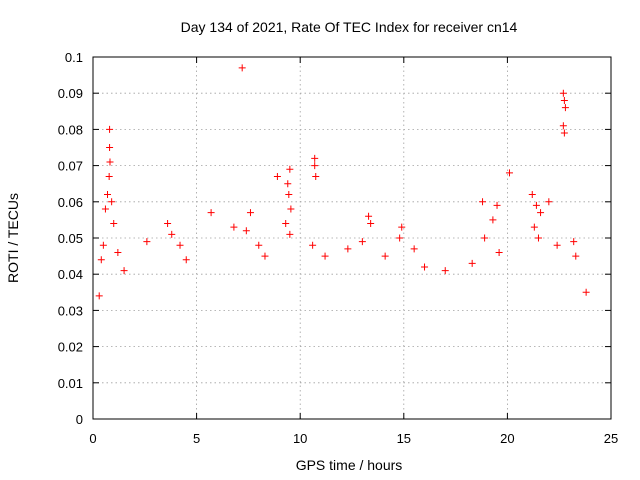 This screenshot has width=640, height=480. Describe the element at coordinates (70, 166) in the screenshot. I see `y-tick-label: 0.07` at that location.